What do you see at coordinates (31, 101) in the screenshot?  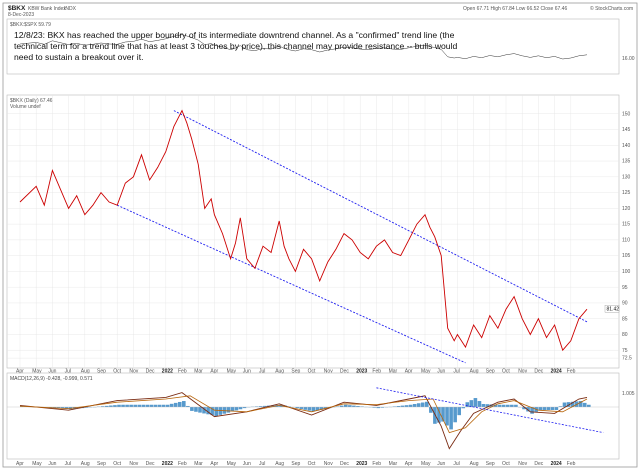 I see `price-panel-label: $BKX (Daily) 67.46` at bounding box center [31, 101].